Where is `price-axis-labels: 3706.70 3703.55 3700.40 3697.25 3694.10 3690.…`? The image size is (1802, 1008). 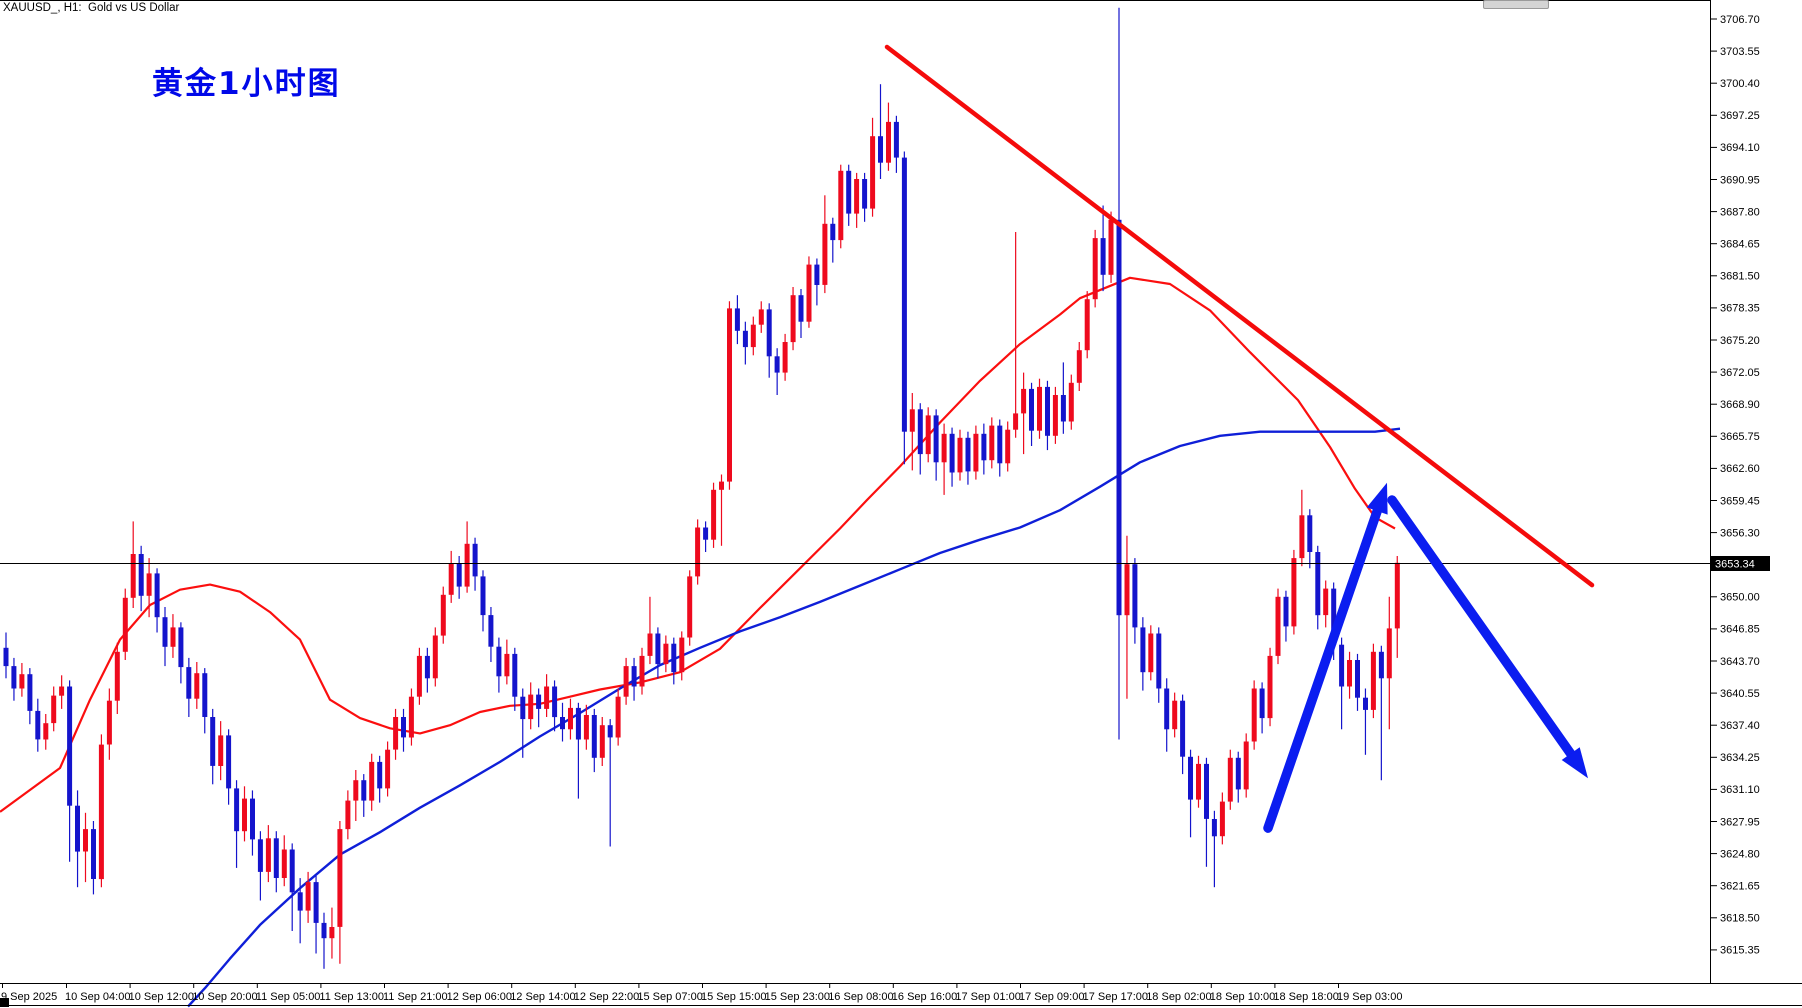
price-axis-labels: 3706.70 3703.55 3700.40 3697.25 3694.10 3690.… is located at coordinates (1735, 485).